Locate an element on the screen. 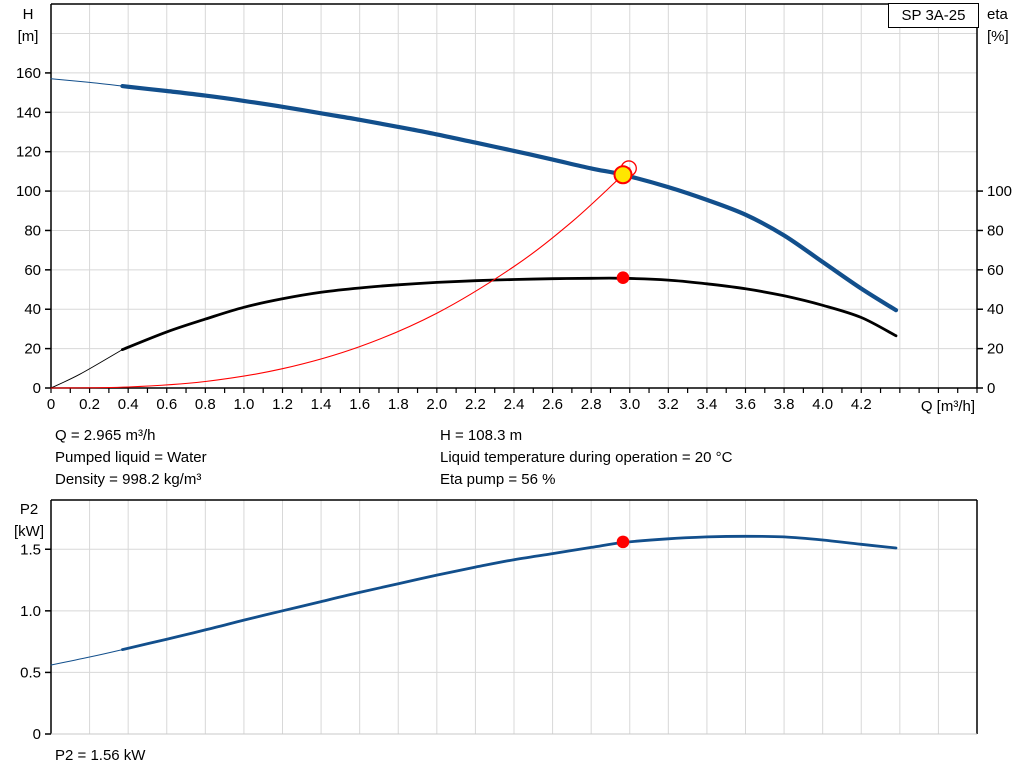  y-tick-label: 160 is located at coordinates (28, 73).